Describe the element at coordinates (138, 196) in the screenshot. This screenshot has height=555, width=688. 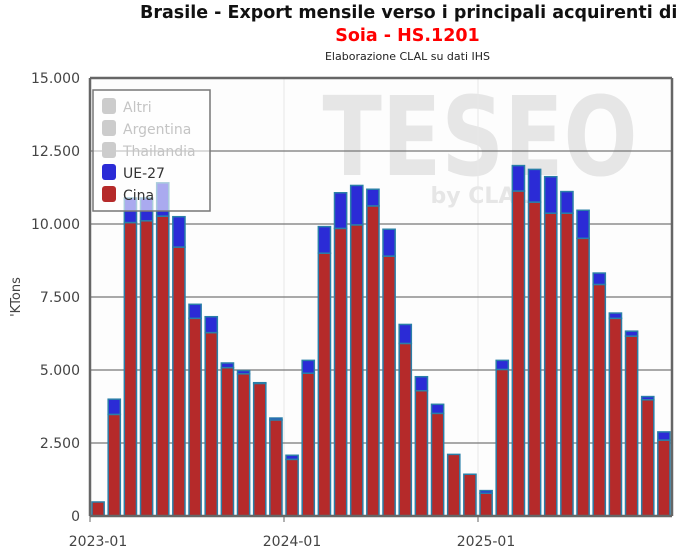
I see `legend-item-cina: Cina` at that location.